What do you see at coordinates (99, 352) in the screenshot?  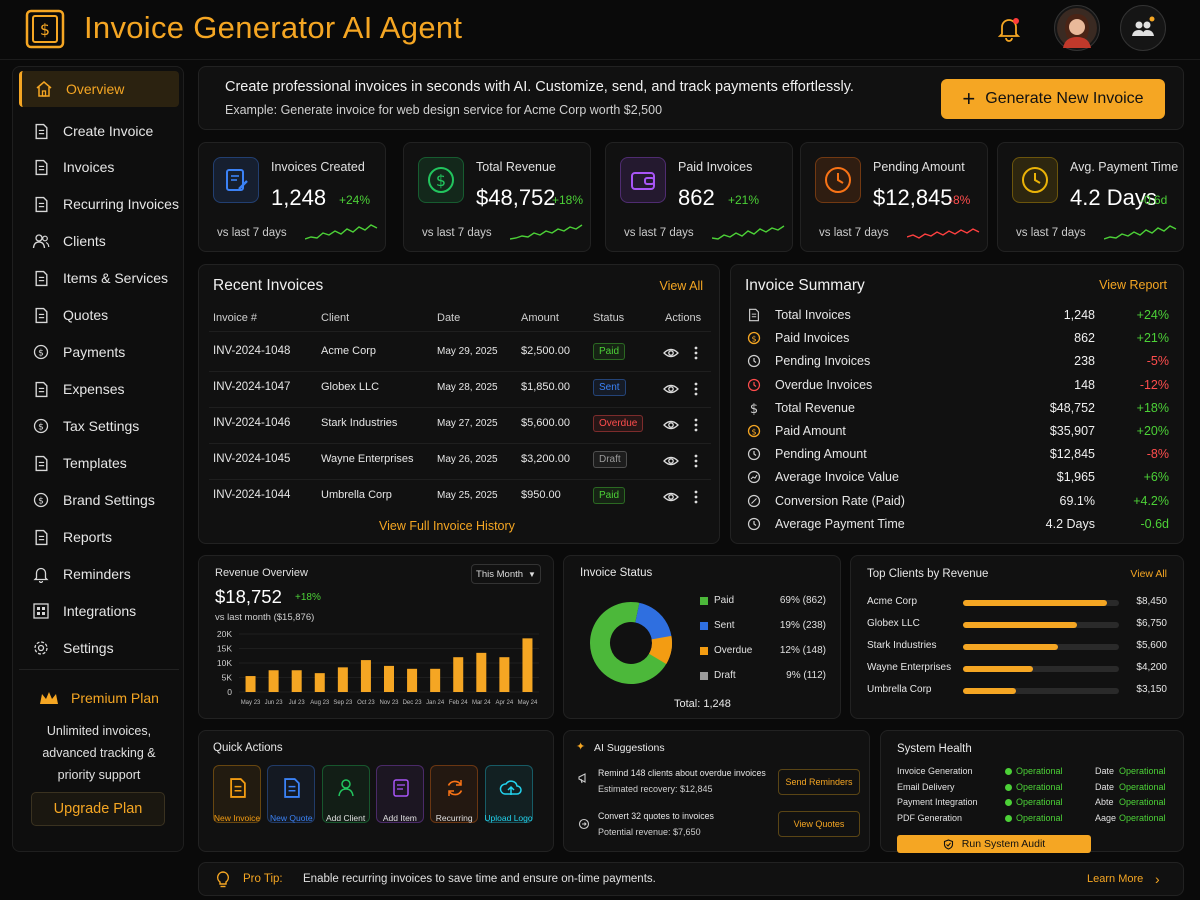 I see `sidebar-item-payments: $ Payments` at bounding box center [99, 352].